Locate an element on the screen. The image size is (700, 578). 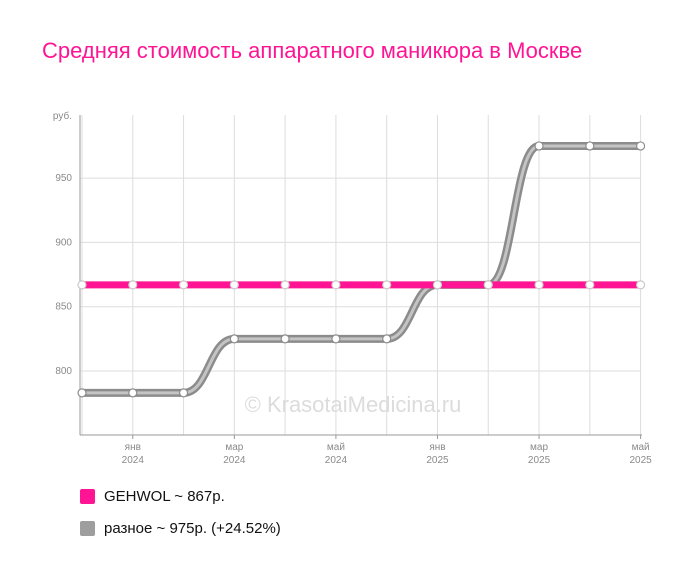
legend-item-raznoe: разное ~ 975р. (+24.52%) is located at coordinates (180, 528).